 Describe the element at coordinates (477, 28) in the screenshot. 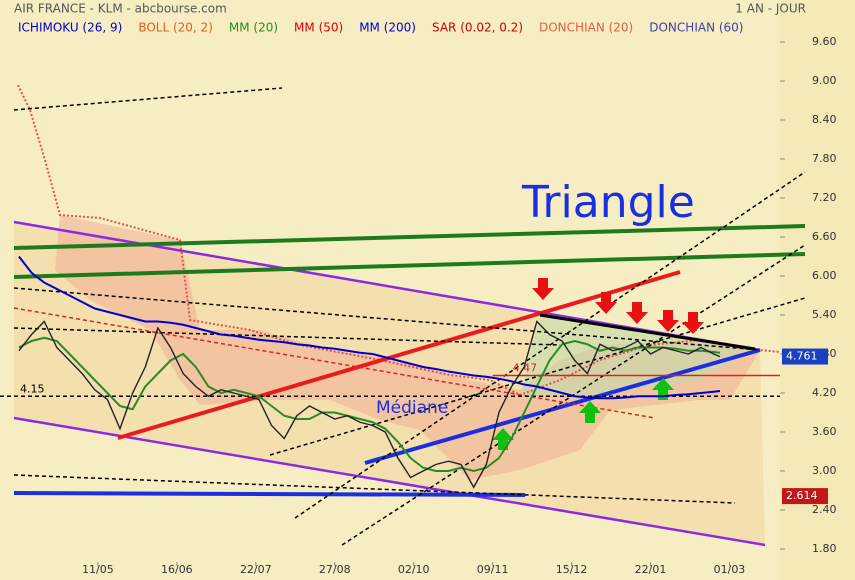

I see `legend-entry: SAR (0.02, 0.2)` at that location.